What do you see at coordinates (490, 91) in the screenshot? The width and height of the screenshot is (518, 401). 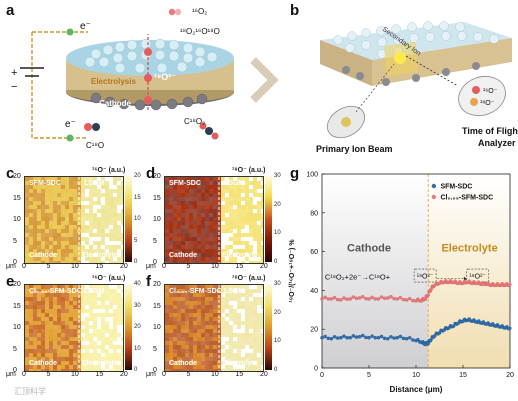 I see `ion-16-label: ¹⁶O⁻` at bounding box center [490, 91].